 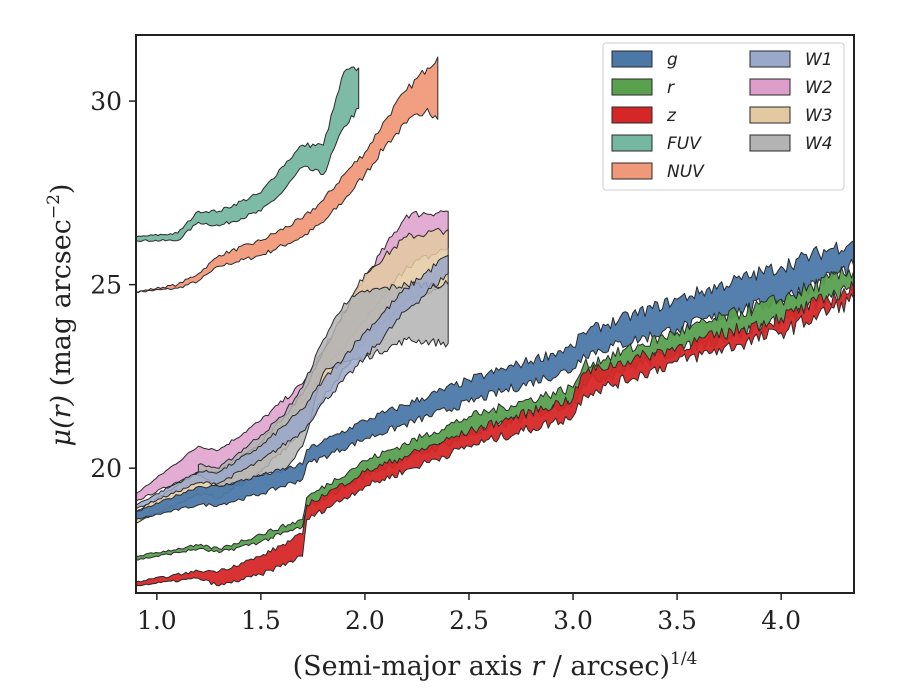 I want to click on legend-swatch-nuv, so click(x=632, y=171).